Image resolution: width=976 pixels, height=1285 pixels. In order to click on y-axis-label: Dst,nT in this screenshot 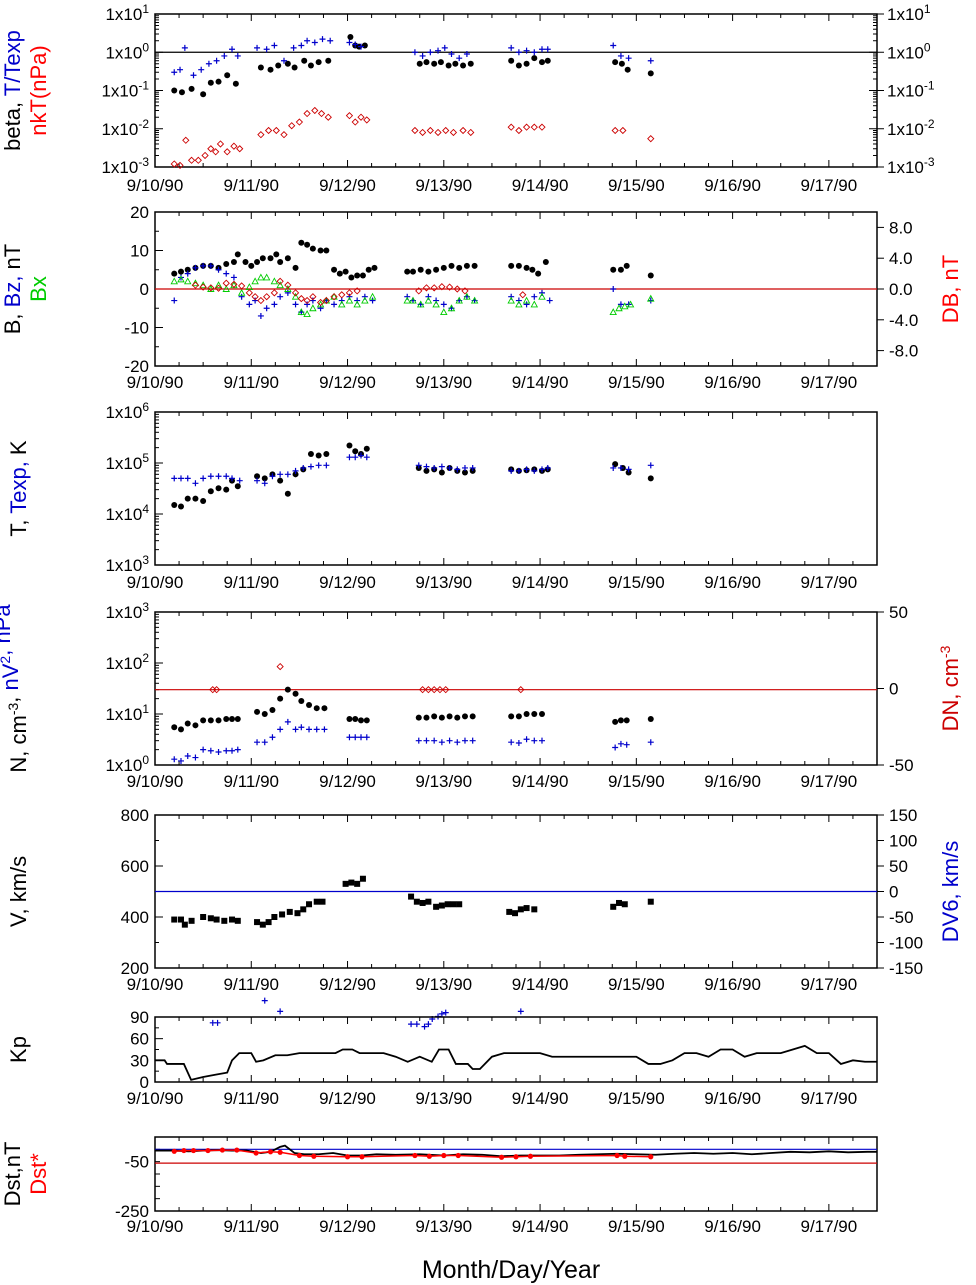, I will do `click(12, 1174)`.